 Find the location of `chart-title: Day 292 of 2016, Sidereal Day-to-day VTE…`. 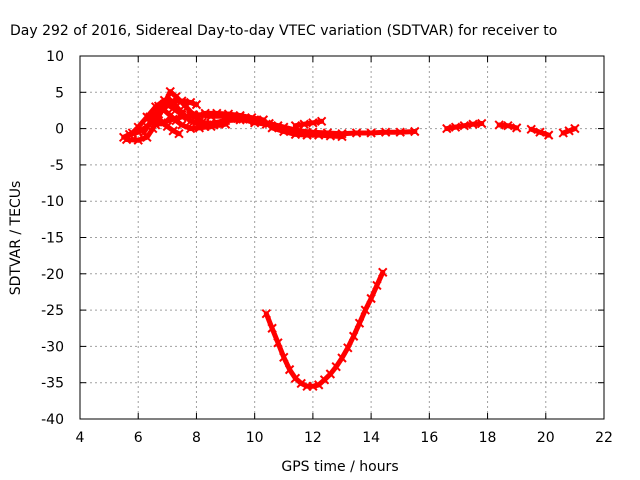

chart-title: Day 292 of 2016, Sidereal Day-to-day VTE… is located at coordinates (283, 31).